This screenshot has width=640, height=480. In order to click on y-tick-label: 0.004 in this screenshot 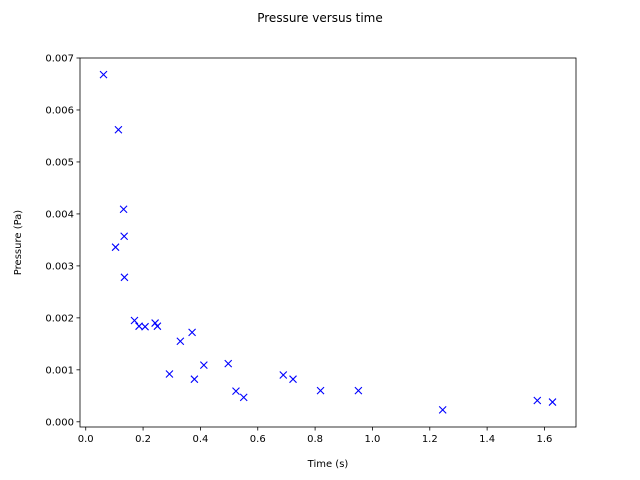, I will do `click(59, 215)`.